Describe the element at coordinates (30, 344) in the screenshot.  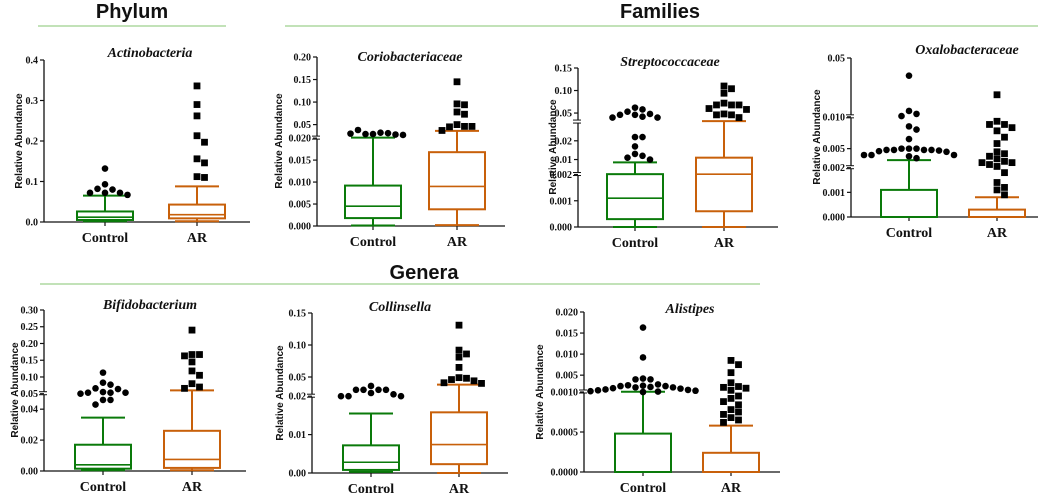
I see `y-tick-label: 0.20` at that location.